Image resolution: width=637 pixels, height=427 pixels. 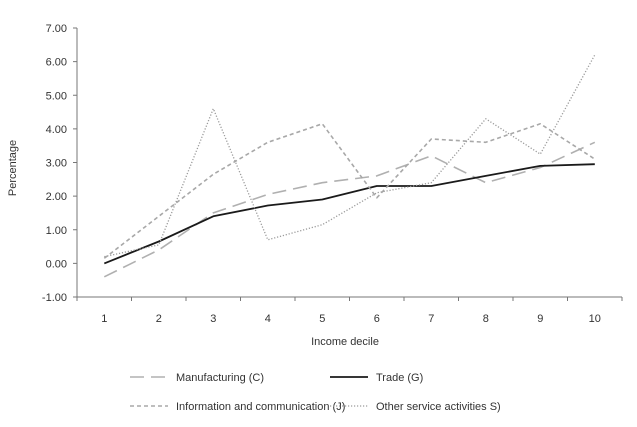 I want to click on y-tick-label: 0.00, so click(x=56, y=264).